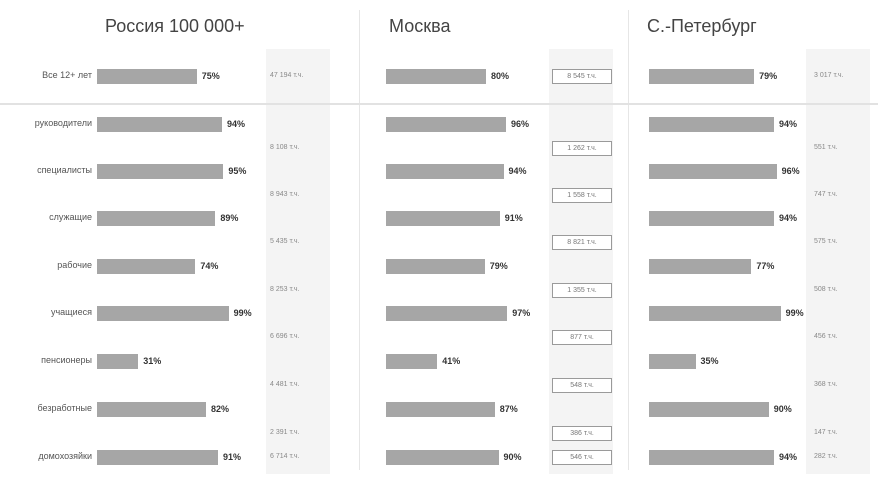 The width and height of the screenshot is (878, 478). Describe the element at coordinates (210, 76) in the screenshot. I see `russia-value-label: 75%` at that location.